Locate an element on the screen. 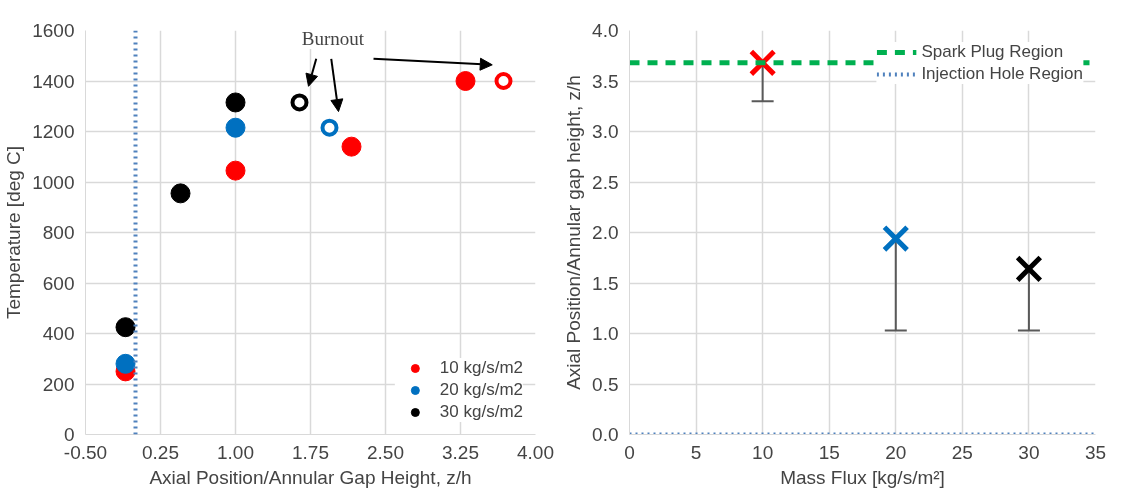 This screenshot has width=1135, height=495. x-tick-label: 1.75 is located at coordinates (310, 452).